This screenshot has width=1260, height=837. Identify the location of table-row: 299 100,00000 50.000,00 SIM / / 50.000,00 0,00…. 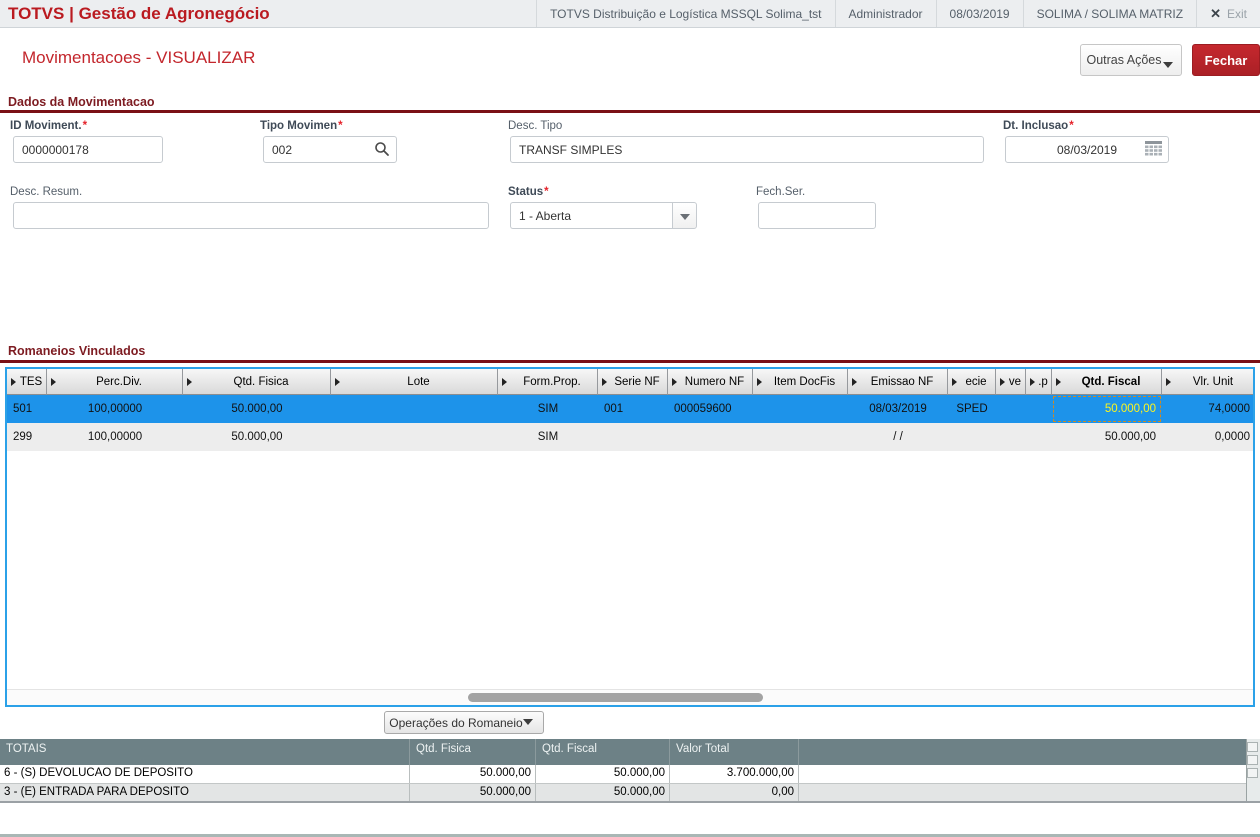
(630, 437).